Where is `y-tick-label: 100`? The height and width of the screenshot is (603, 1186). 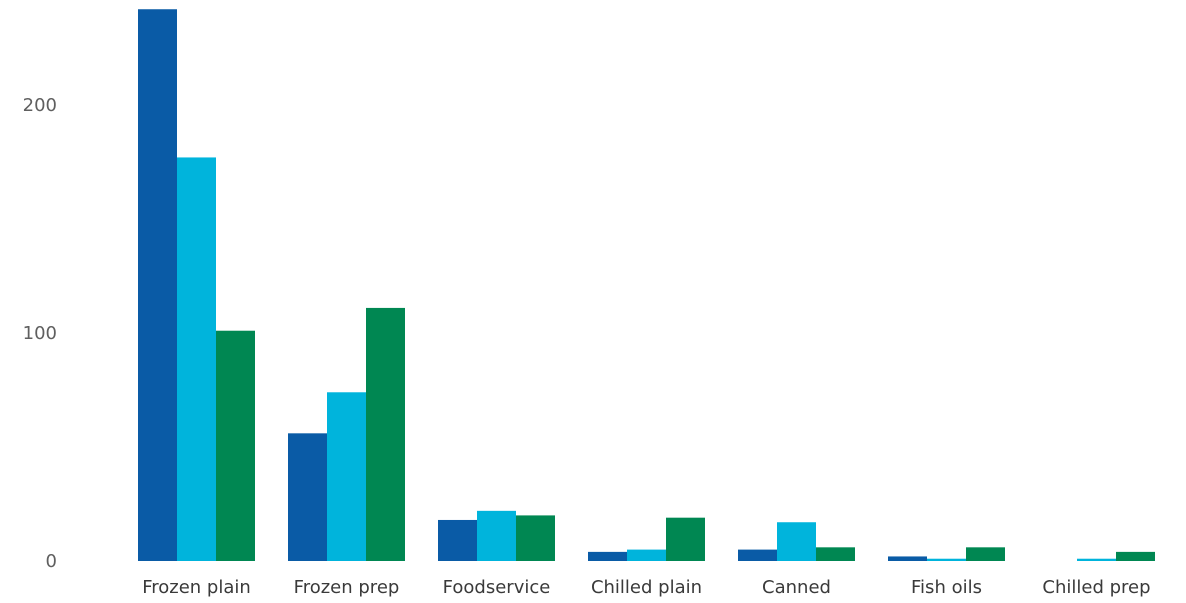
y-tick-label: 100 is located at coordinates (40, 333).